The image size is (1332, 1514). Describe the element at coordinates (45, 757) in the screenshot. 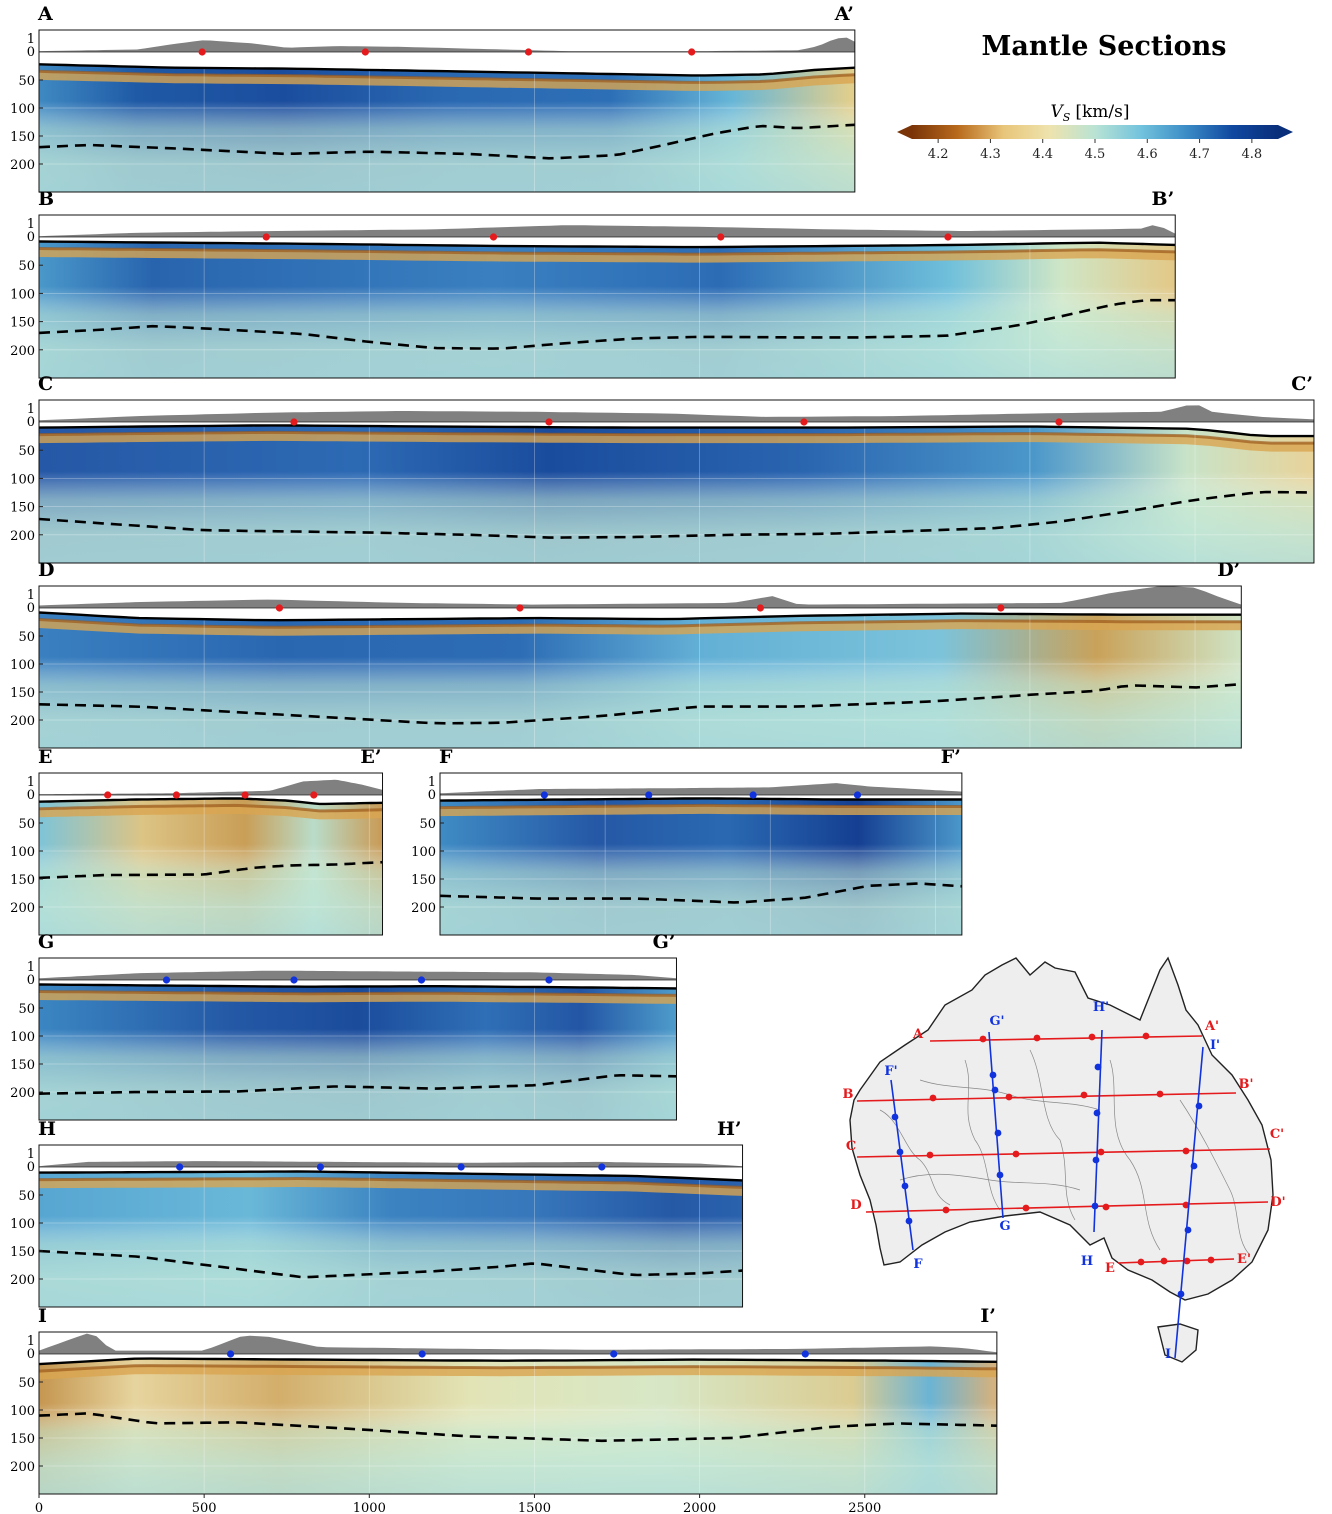

I see `section-start-label: E` at that location.